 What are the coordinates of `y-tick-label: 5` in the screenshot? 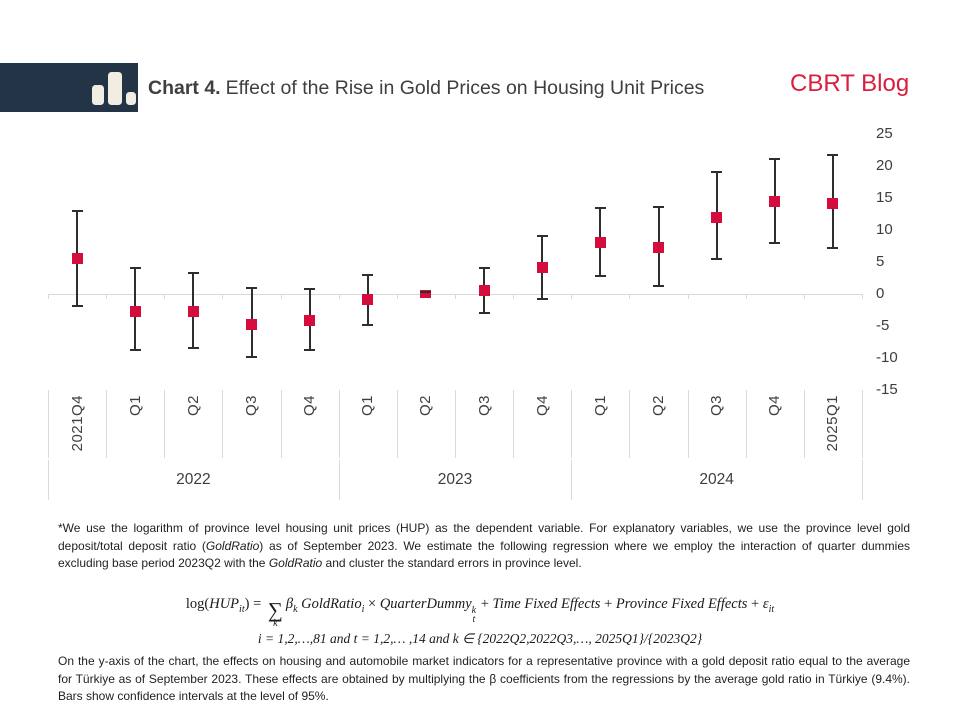 It's located at (880, 261).